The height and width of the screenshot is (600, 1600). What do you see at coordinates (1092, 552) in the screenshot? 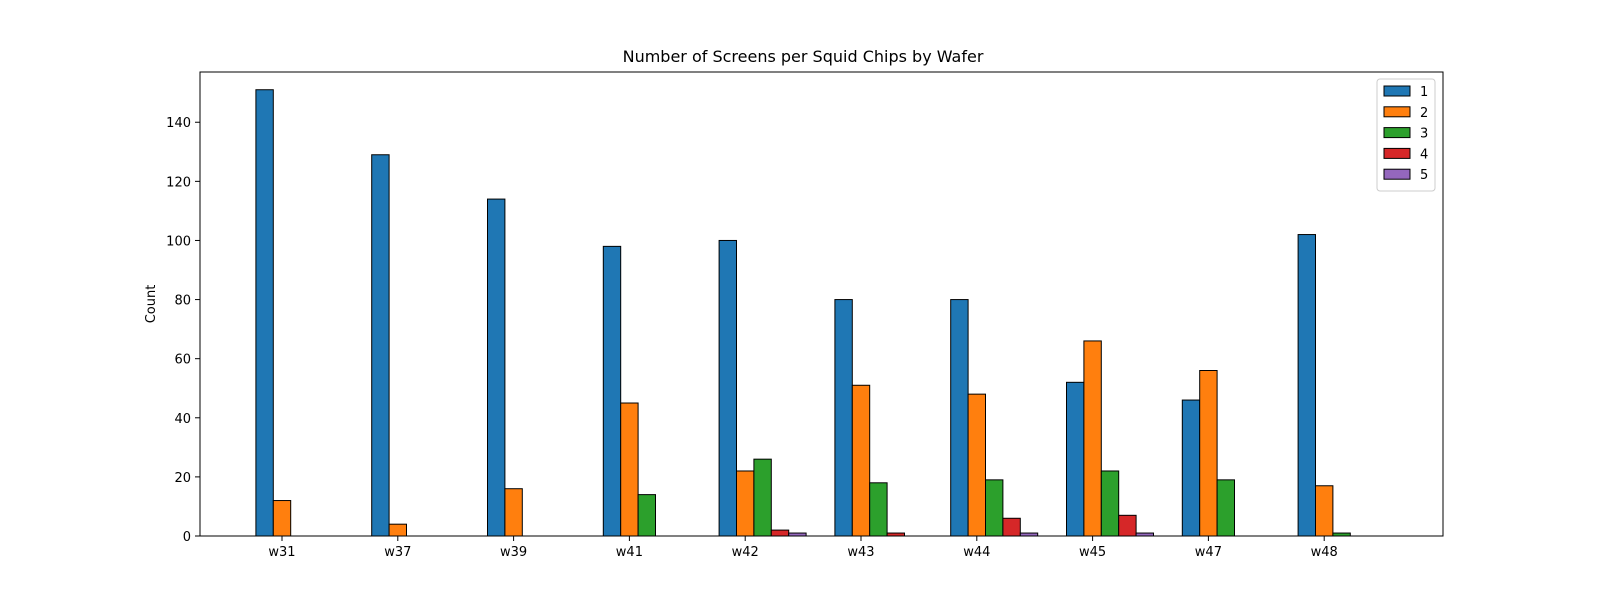
I see `x-tick-label: w45` at bounding box center [1092, 552].